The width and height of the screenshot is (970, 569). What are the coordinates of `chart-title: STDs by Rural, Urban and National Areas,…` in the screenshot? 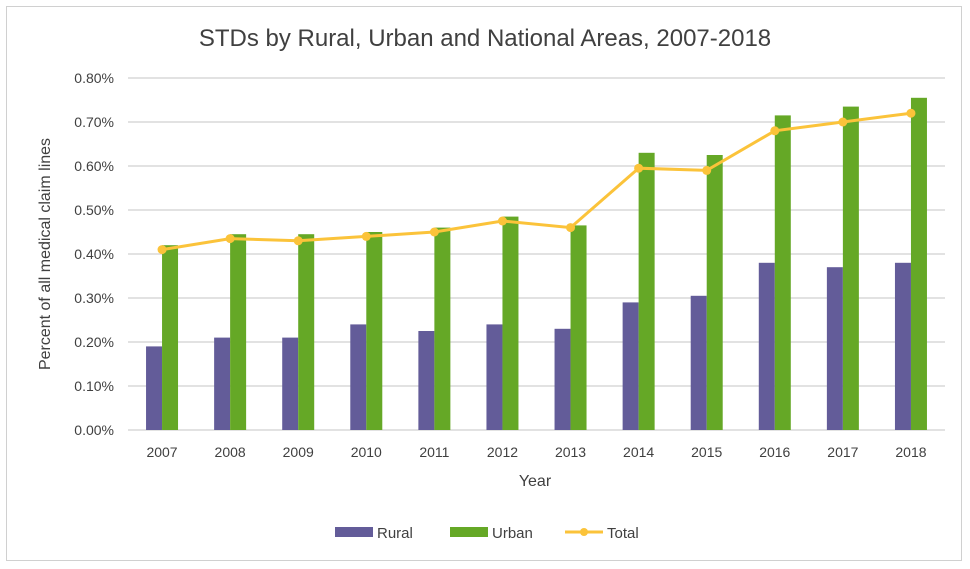 It's located at (485, 38).